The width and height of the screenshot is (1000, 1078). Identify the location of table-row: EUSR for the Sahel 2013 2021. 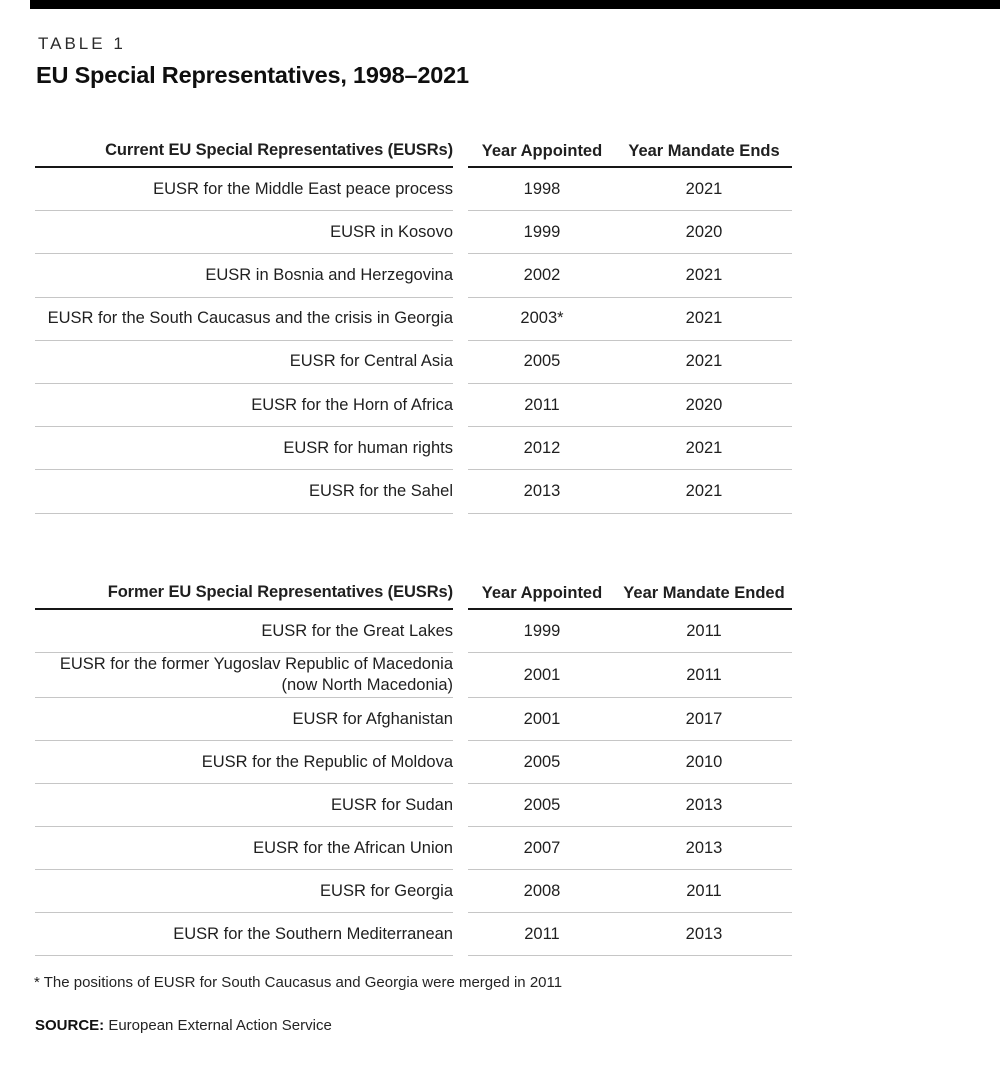
(413, 492).